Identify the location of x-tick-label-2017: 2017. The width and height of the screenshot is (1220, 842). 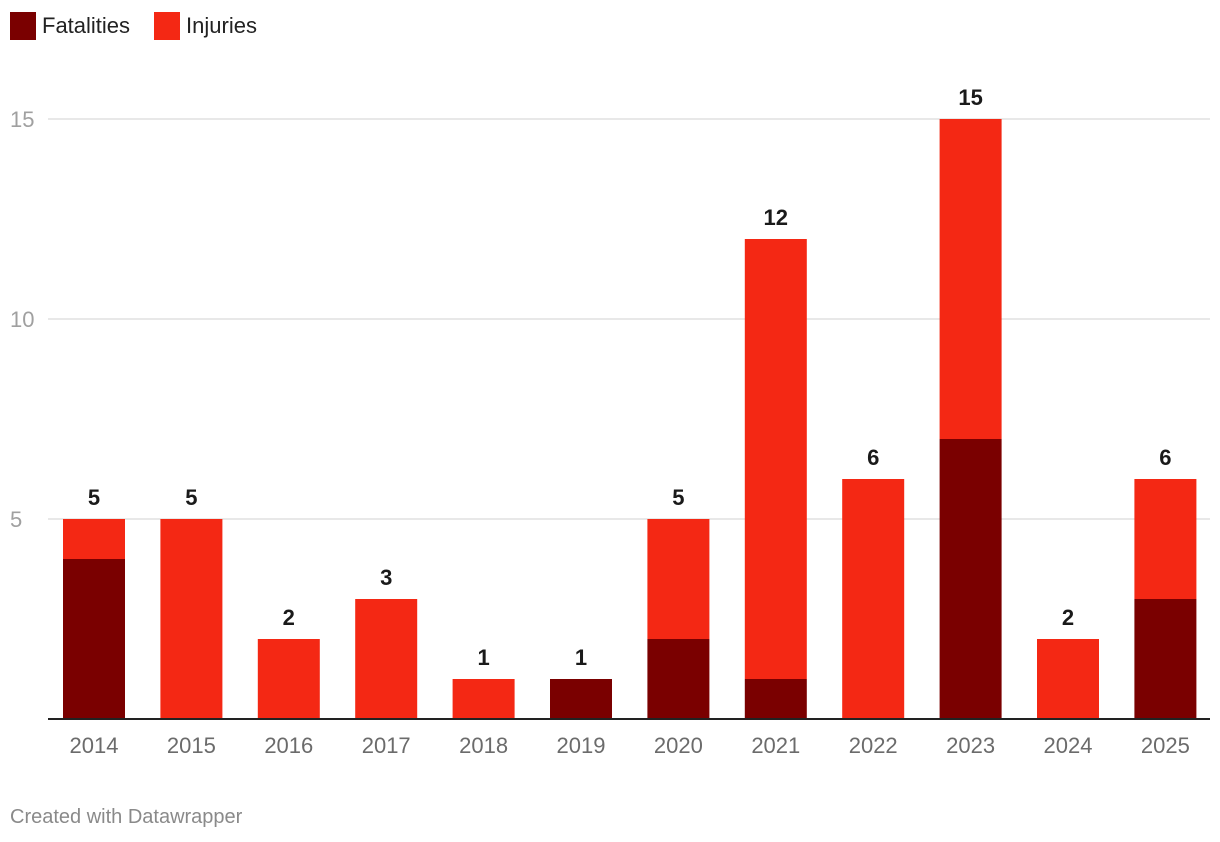
(386, 745).